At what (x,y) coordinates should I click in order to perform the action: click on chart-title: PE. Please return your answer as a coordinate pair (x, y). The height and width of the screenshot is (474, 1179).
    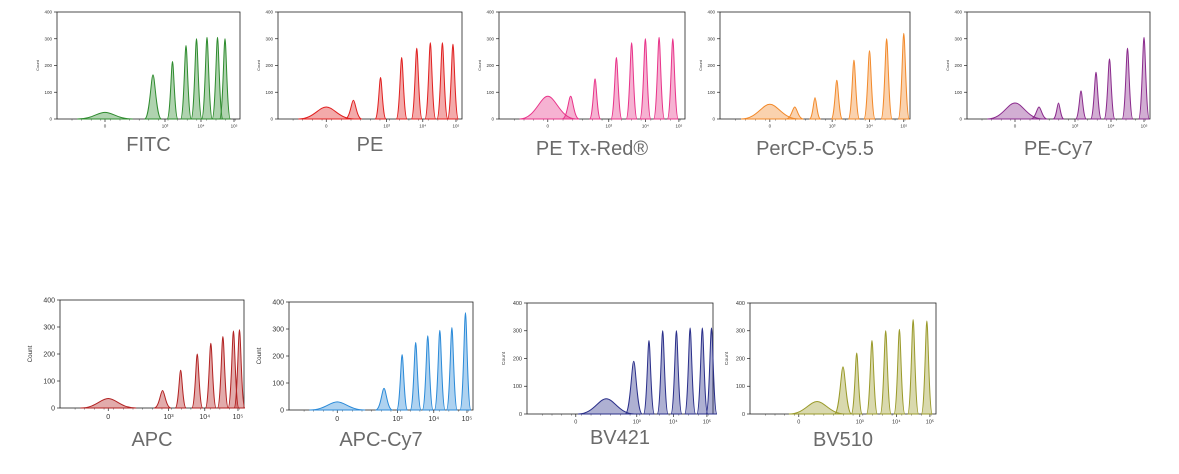
    Looking at the image, I should click on (370, 145).